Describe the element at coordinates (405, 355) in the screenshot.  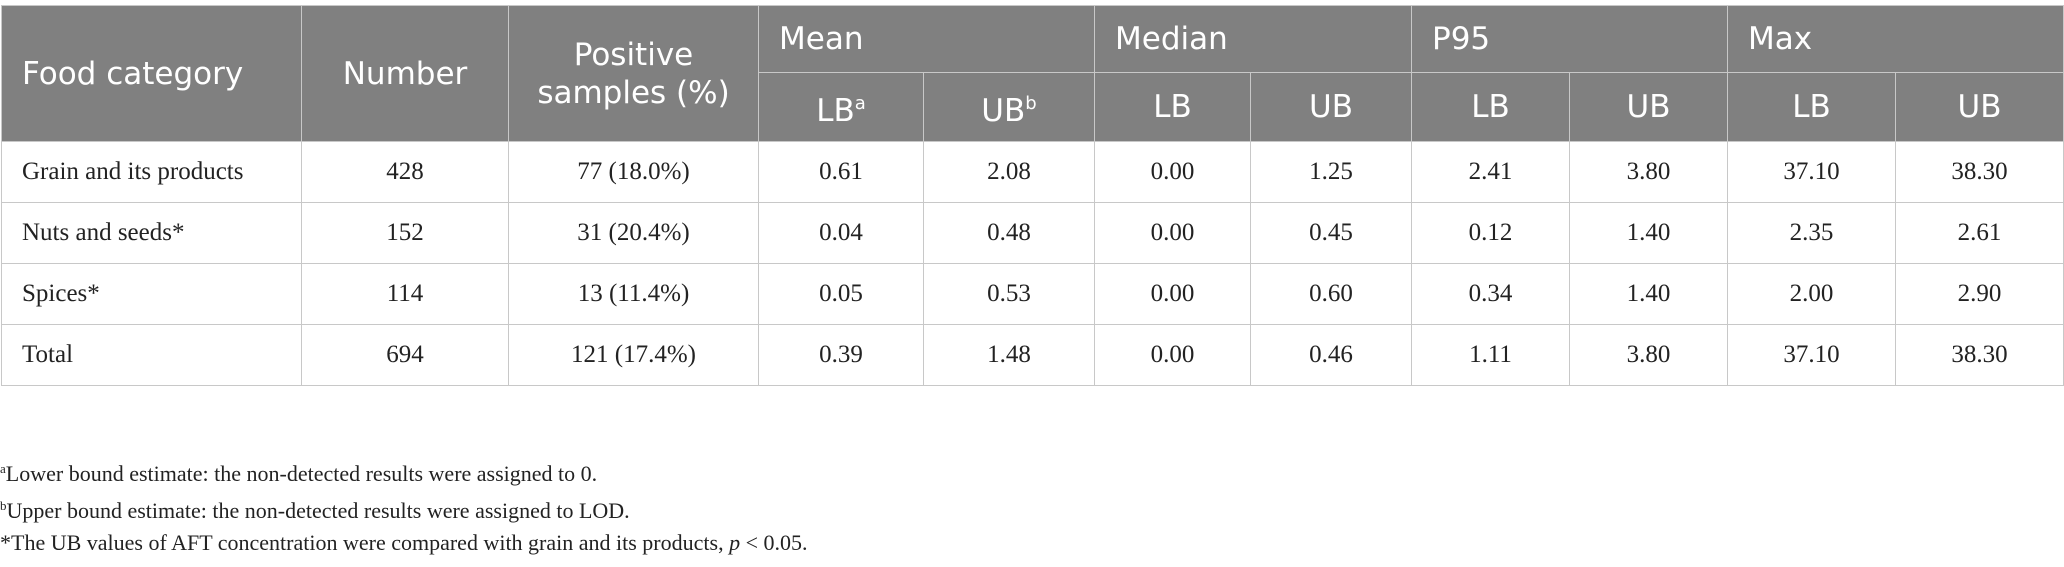
I see `table-cell: 694` at that location.